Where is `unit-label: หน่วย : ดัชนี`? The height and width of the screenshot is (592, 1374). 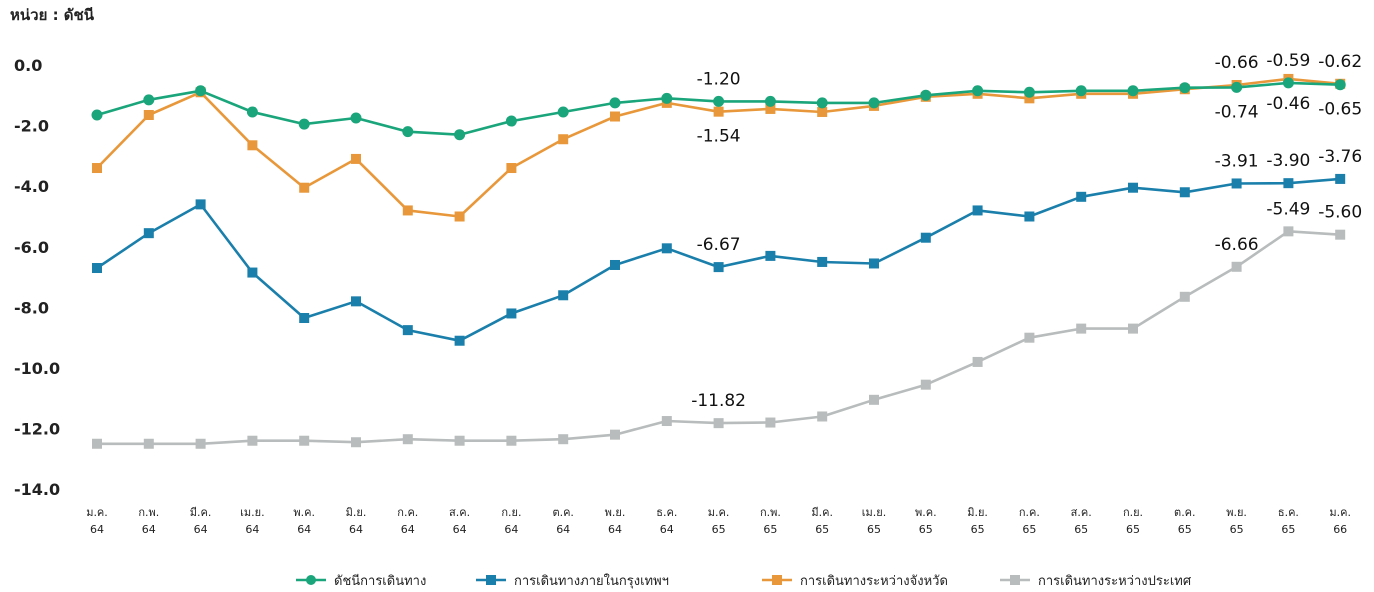 unit-label: หน่วย : ดัชนี is located at coordinates (52, 15).